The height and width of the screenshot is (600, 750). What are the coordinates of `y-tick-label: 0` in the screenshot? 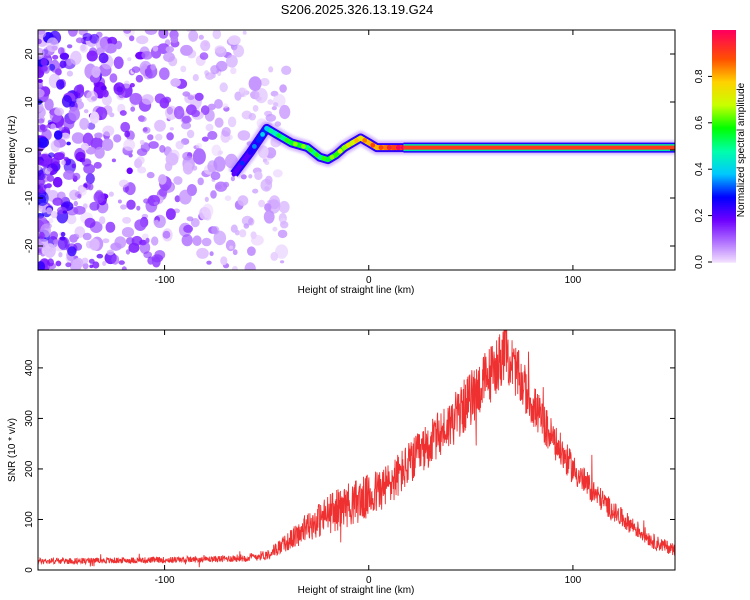 It's located at (29, 570).